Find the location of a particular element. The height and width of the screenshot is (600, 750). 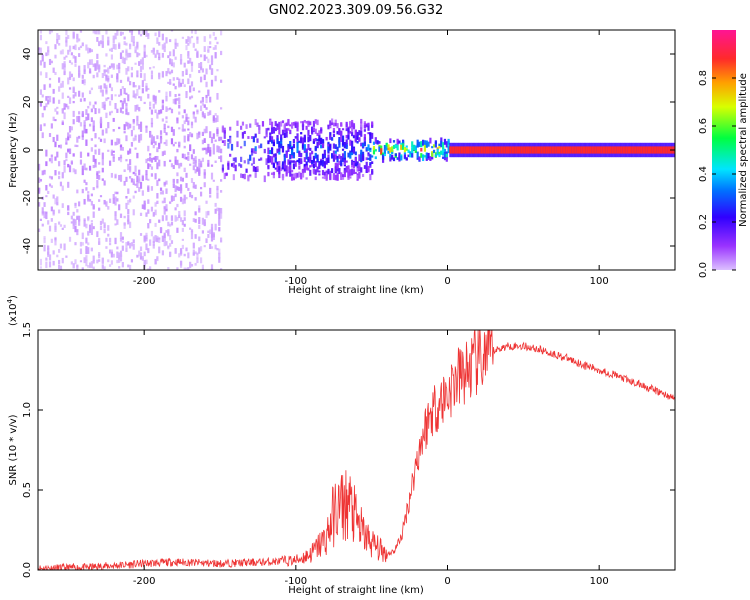

y-tick-label: 1.0 is located at coordinates (27, 410).